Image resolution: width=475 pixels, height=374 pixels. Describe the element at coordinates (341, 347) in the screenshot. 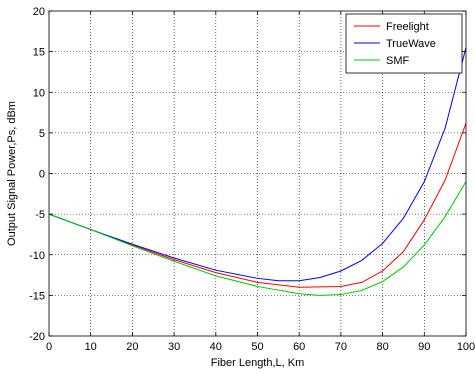

I see `x-tick-label: 70` at that location.